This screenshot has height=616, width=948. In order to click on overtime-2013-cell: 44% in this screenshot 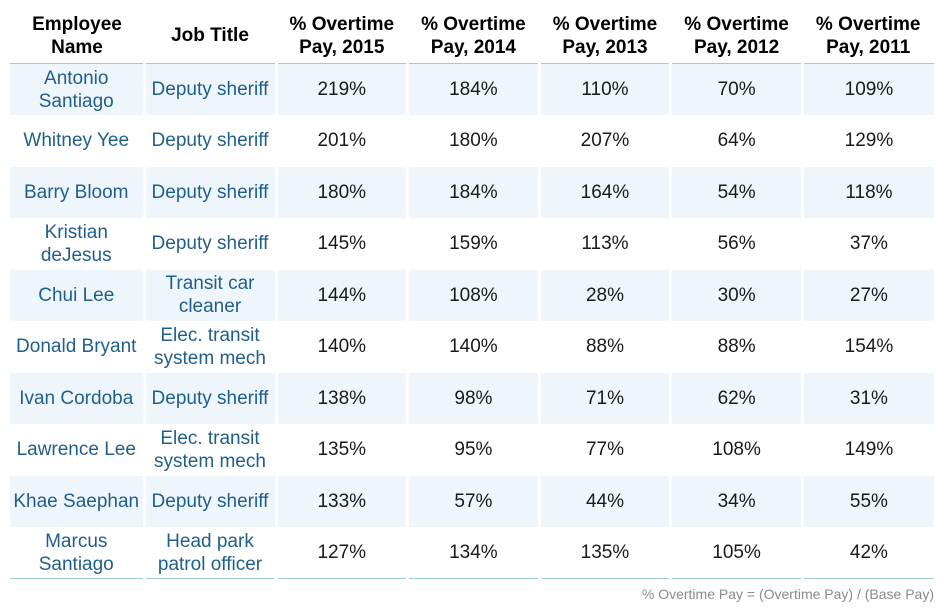, I will do `click(604, 501)`.